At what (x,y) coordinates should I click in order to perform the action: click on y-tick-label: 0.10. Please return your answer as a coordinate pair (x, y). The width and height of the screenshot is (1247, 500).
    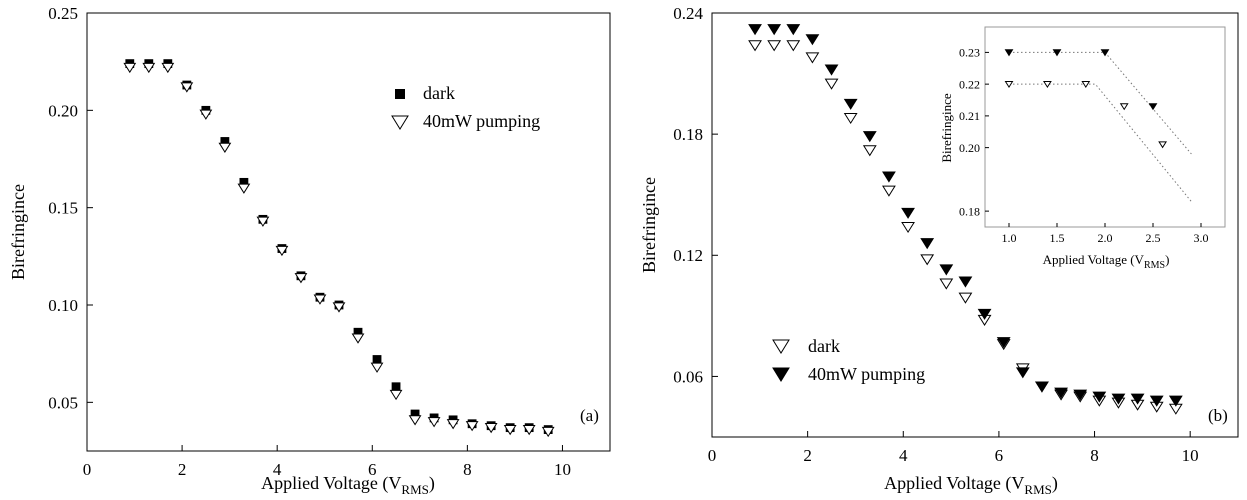
    Looking at the image, I should click on (63, 305).